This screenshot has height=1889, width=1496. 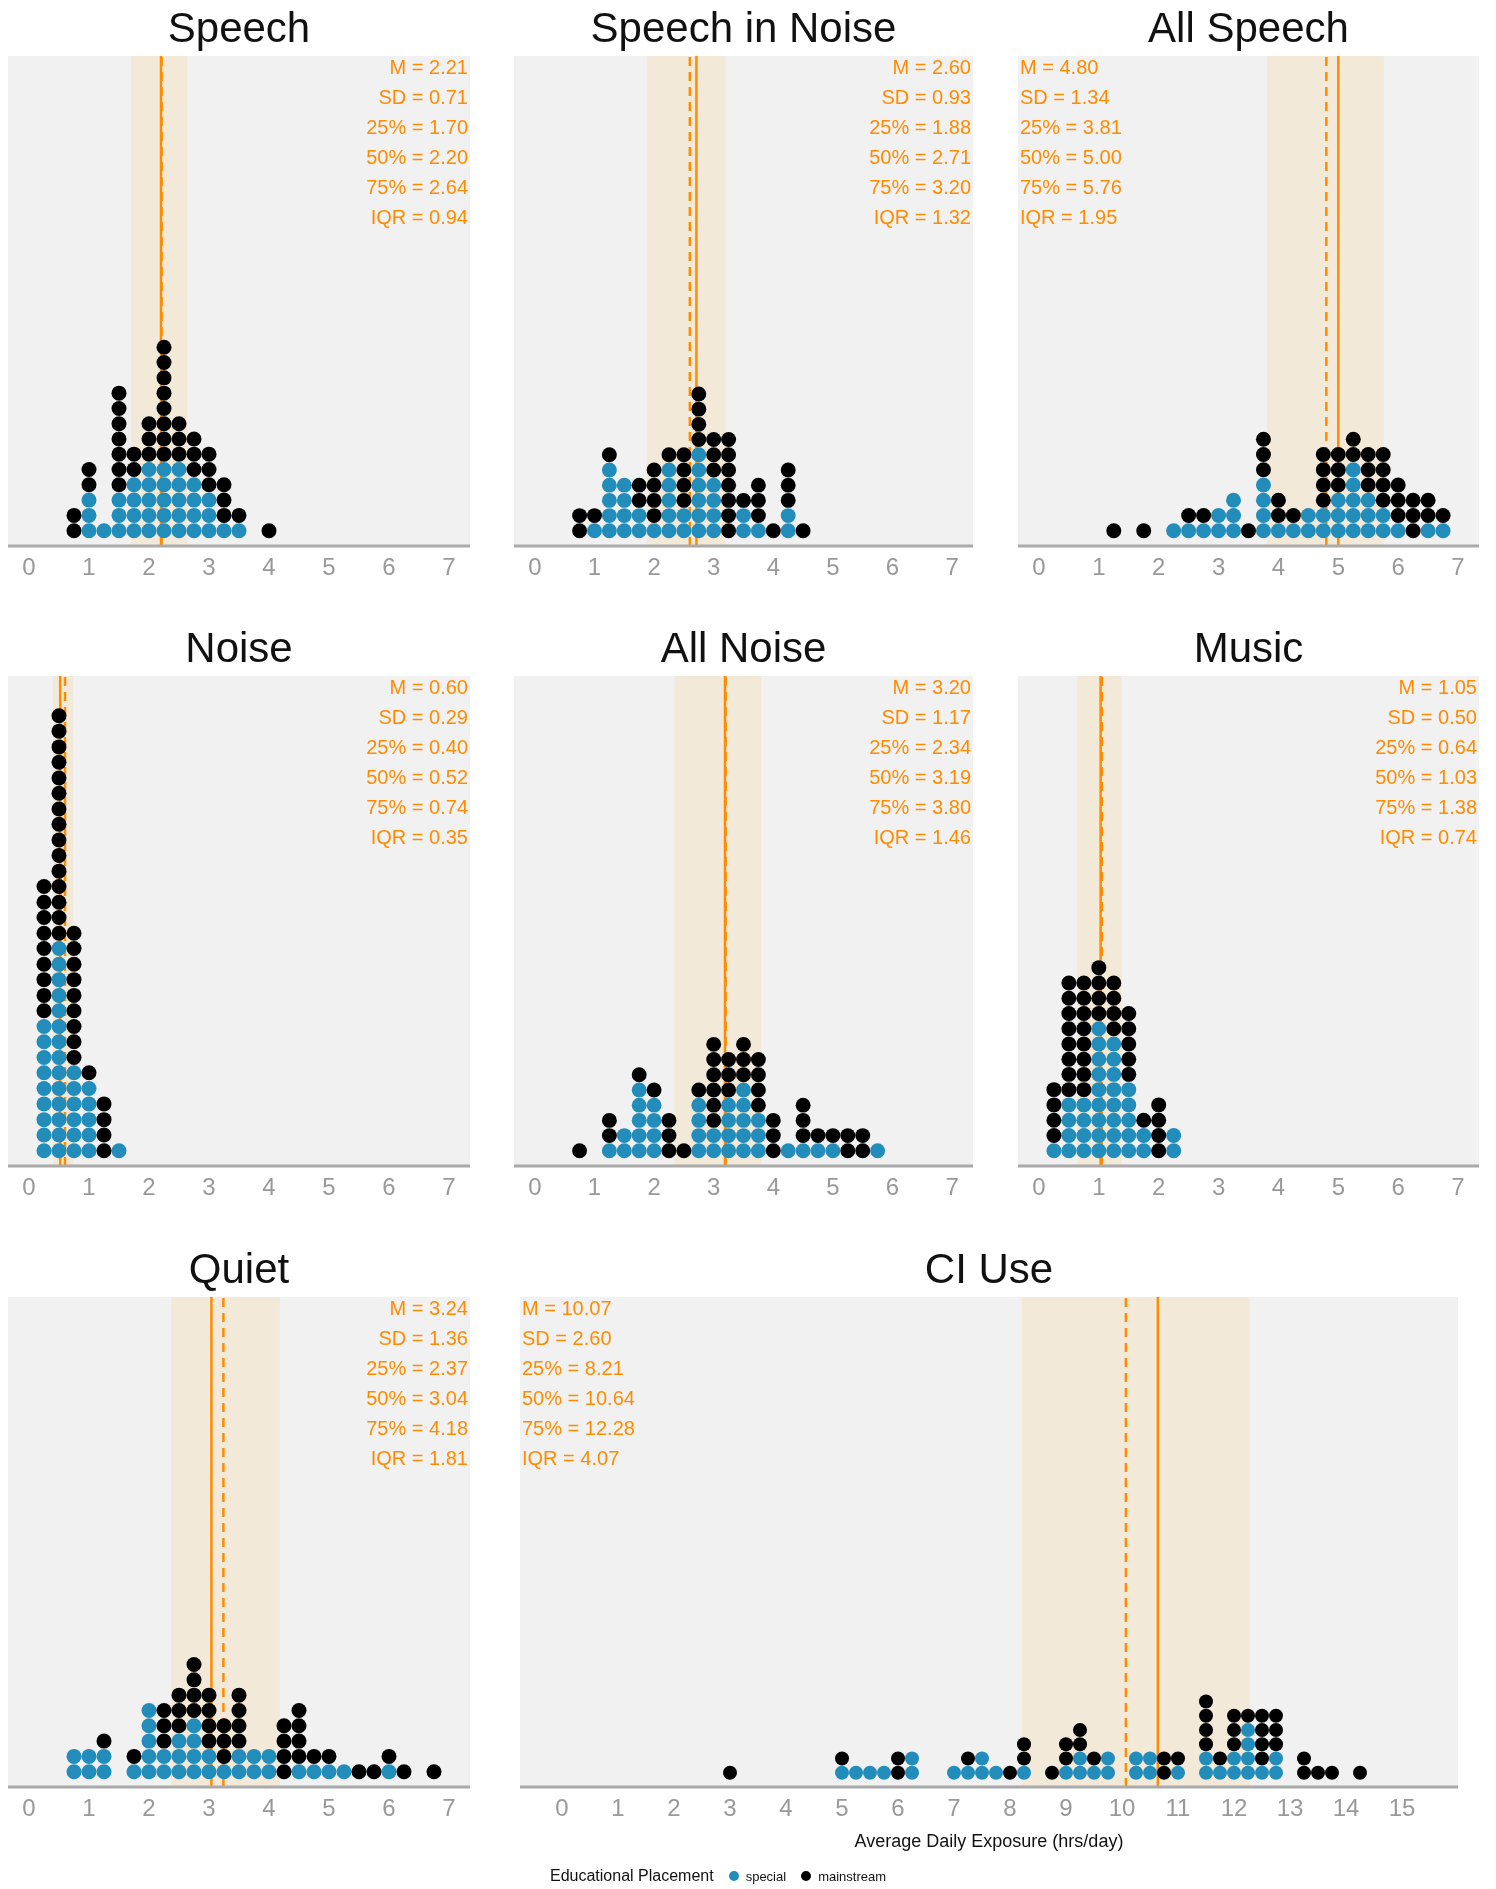 I want to click on annotation: SD = 0.29, so click(x=422, y=717).